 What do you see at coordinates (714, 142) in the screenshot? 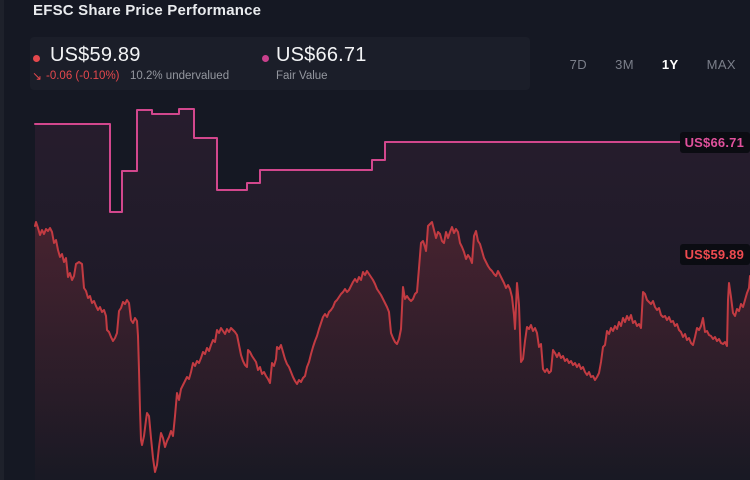
I see `fair-value-axis-label: US$66.71` at bounding box center [714, 142].